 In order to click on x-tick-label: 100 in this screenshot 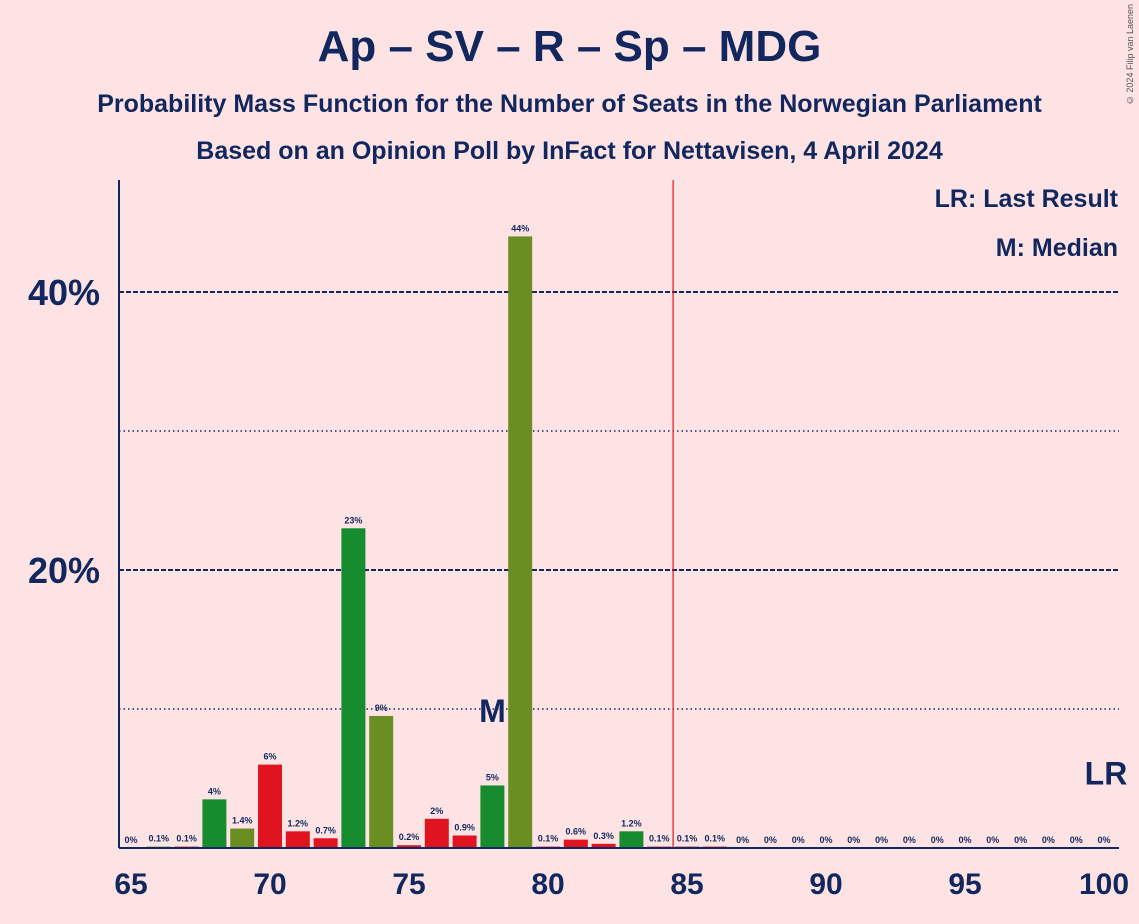, I will do `click(1104, 884)`.